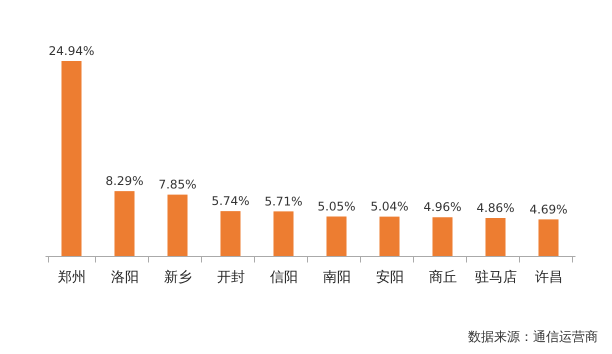  I want to click on x-tick-label: 新乡, so click(178, 278).